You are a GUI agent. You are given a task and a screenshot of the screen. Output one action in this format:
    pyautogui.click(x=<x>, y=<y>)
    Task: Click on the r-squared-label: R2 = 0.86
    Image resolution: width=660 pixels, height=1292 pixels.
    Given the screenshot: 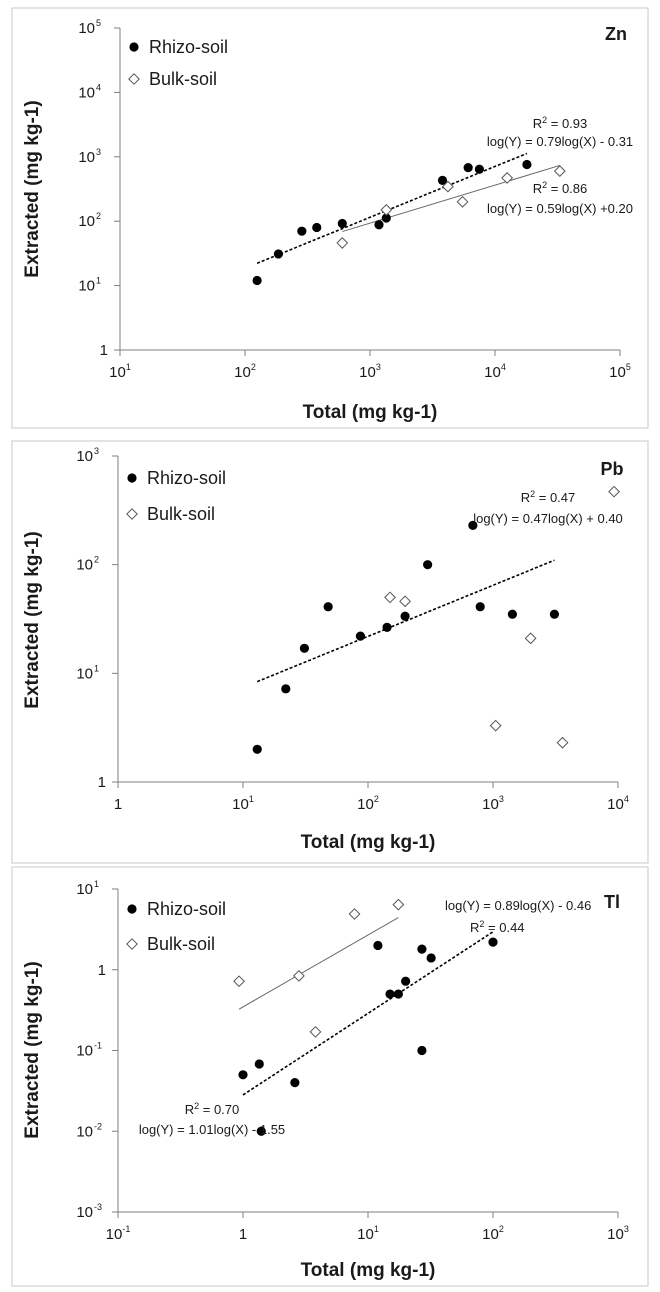 What is the action you would take?
    pyautogui.click(x=560, y=188)
    